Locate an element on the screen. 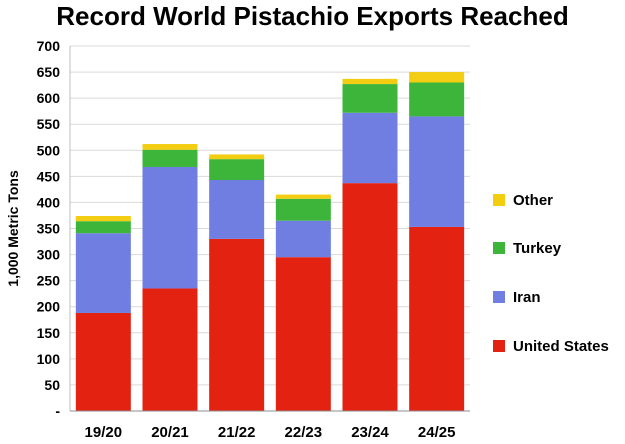 The height and width of the screenshot is (444, 625). y-tick-label: 350 is located at coordinates (49, 229).